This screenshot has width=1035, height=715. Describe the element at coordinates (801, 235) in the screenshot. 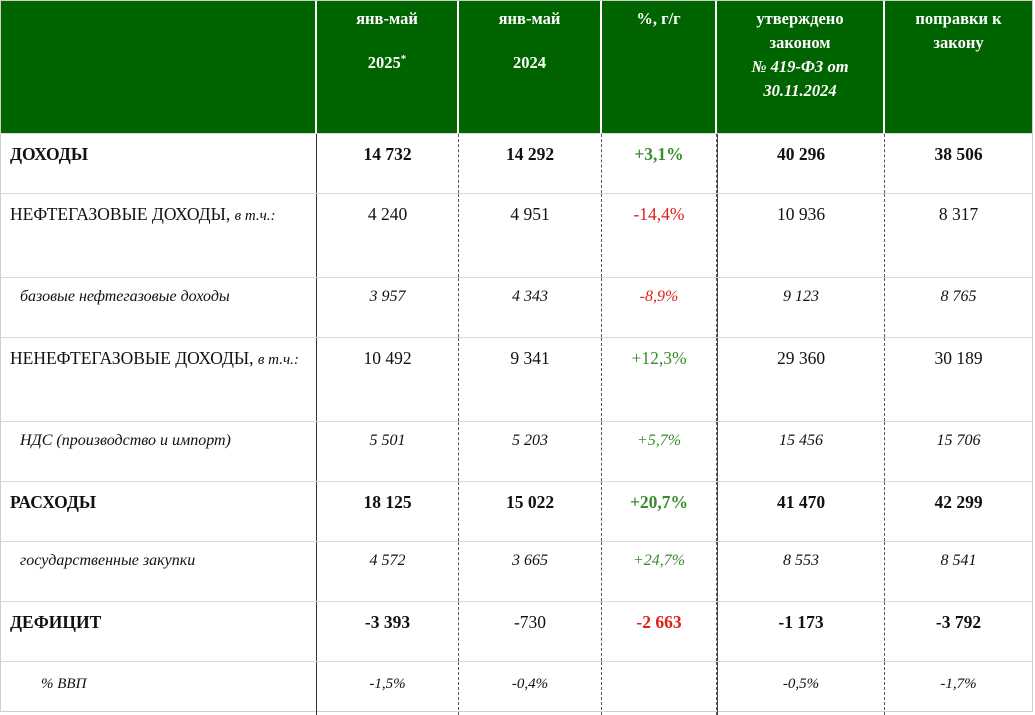

I see `value-law: 10 936` at that location.